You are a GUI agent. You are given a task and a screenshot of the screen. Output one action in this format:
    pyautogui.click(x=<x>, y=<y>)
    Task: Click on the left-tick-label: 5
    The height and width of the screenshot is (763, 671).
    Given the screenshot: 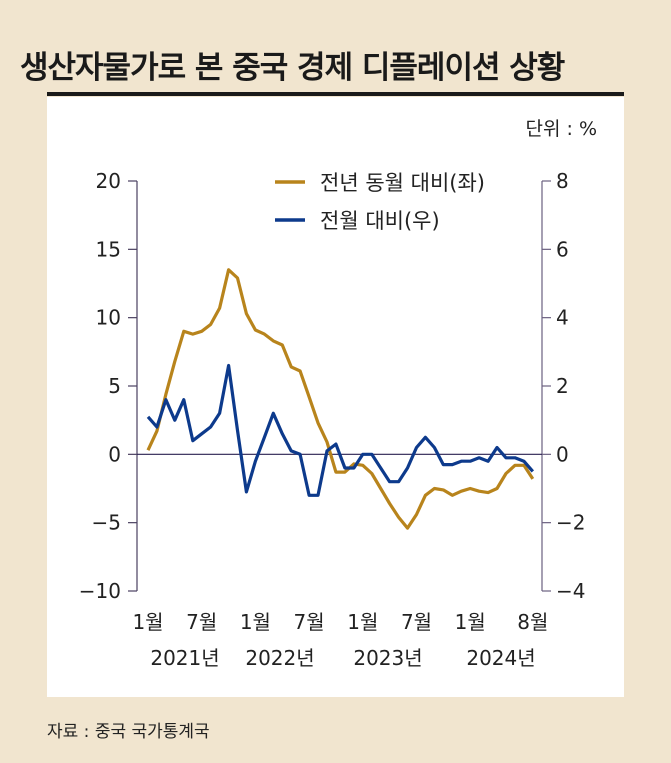 What is the action you would take?
    pyautogui.click(x=114, y=386)
    